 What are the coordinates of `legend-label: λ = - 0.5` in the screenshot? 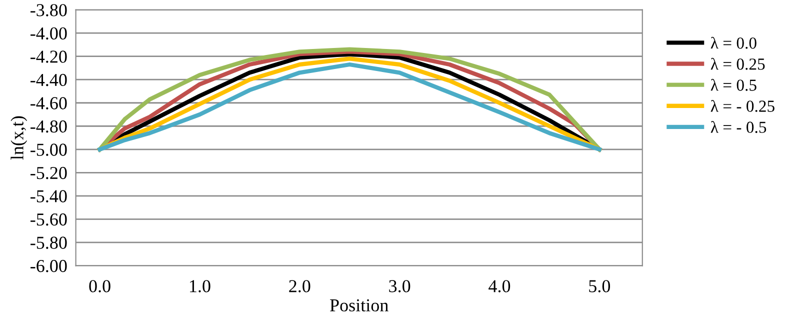 It's located at (738, 127).